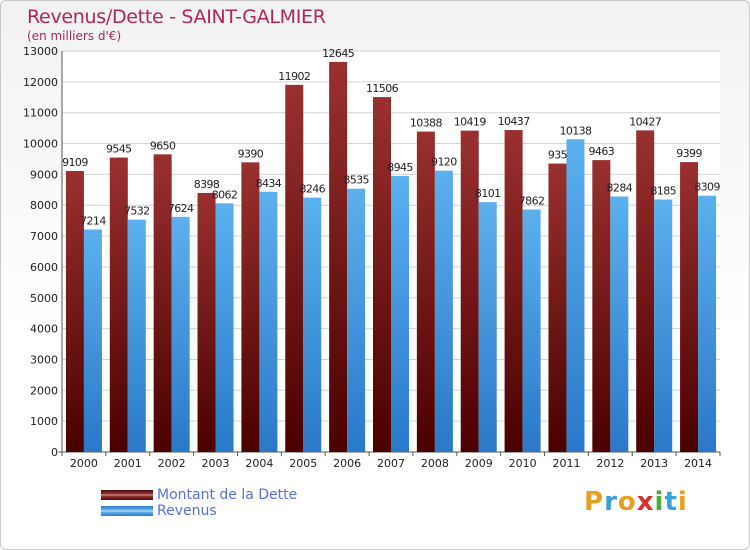 The width and height of the screenshot is (750, 550). I want to click on y-tick-label: 13000, so click(40, 51).